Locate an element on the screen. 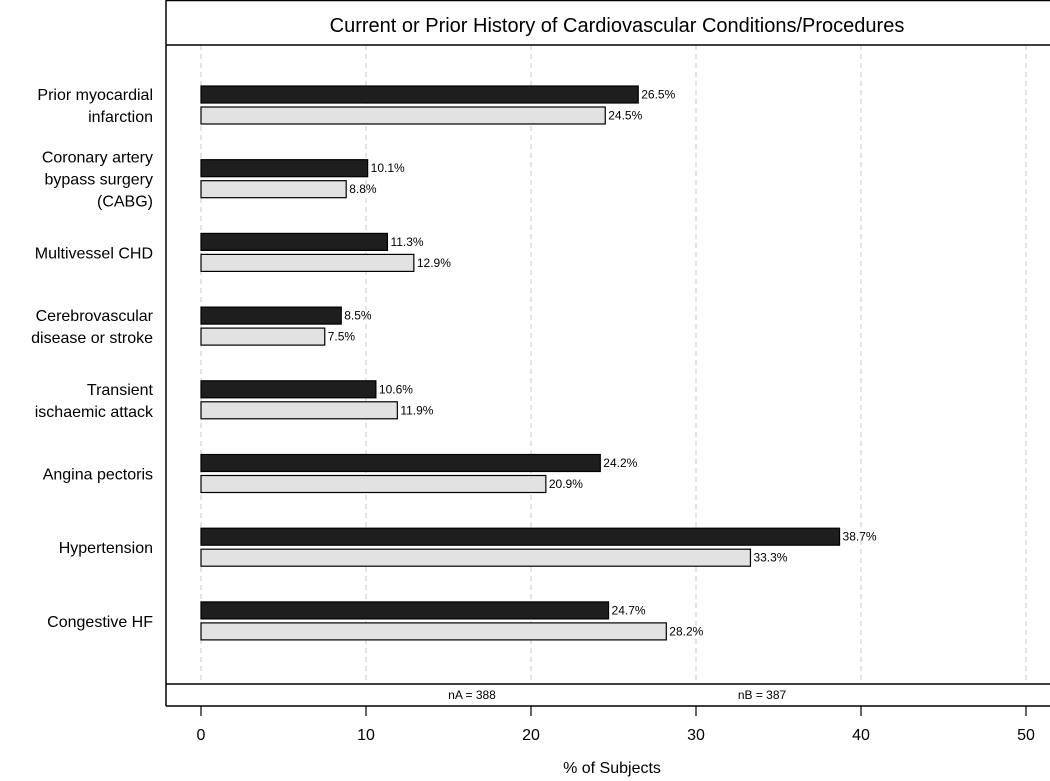 The image size is (1050, 781). data-label: 38.7% is located at coordinates (860, 537).